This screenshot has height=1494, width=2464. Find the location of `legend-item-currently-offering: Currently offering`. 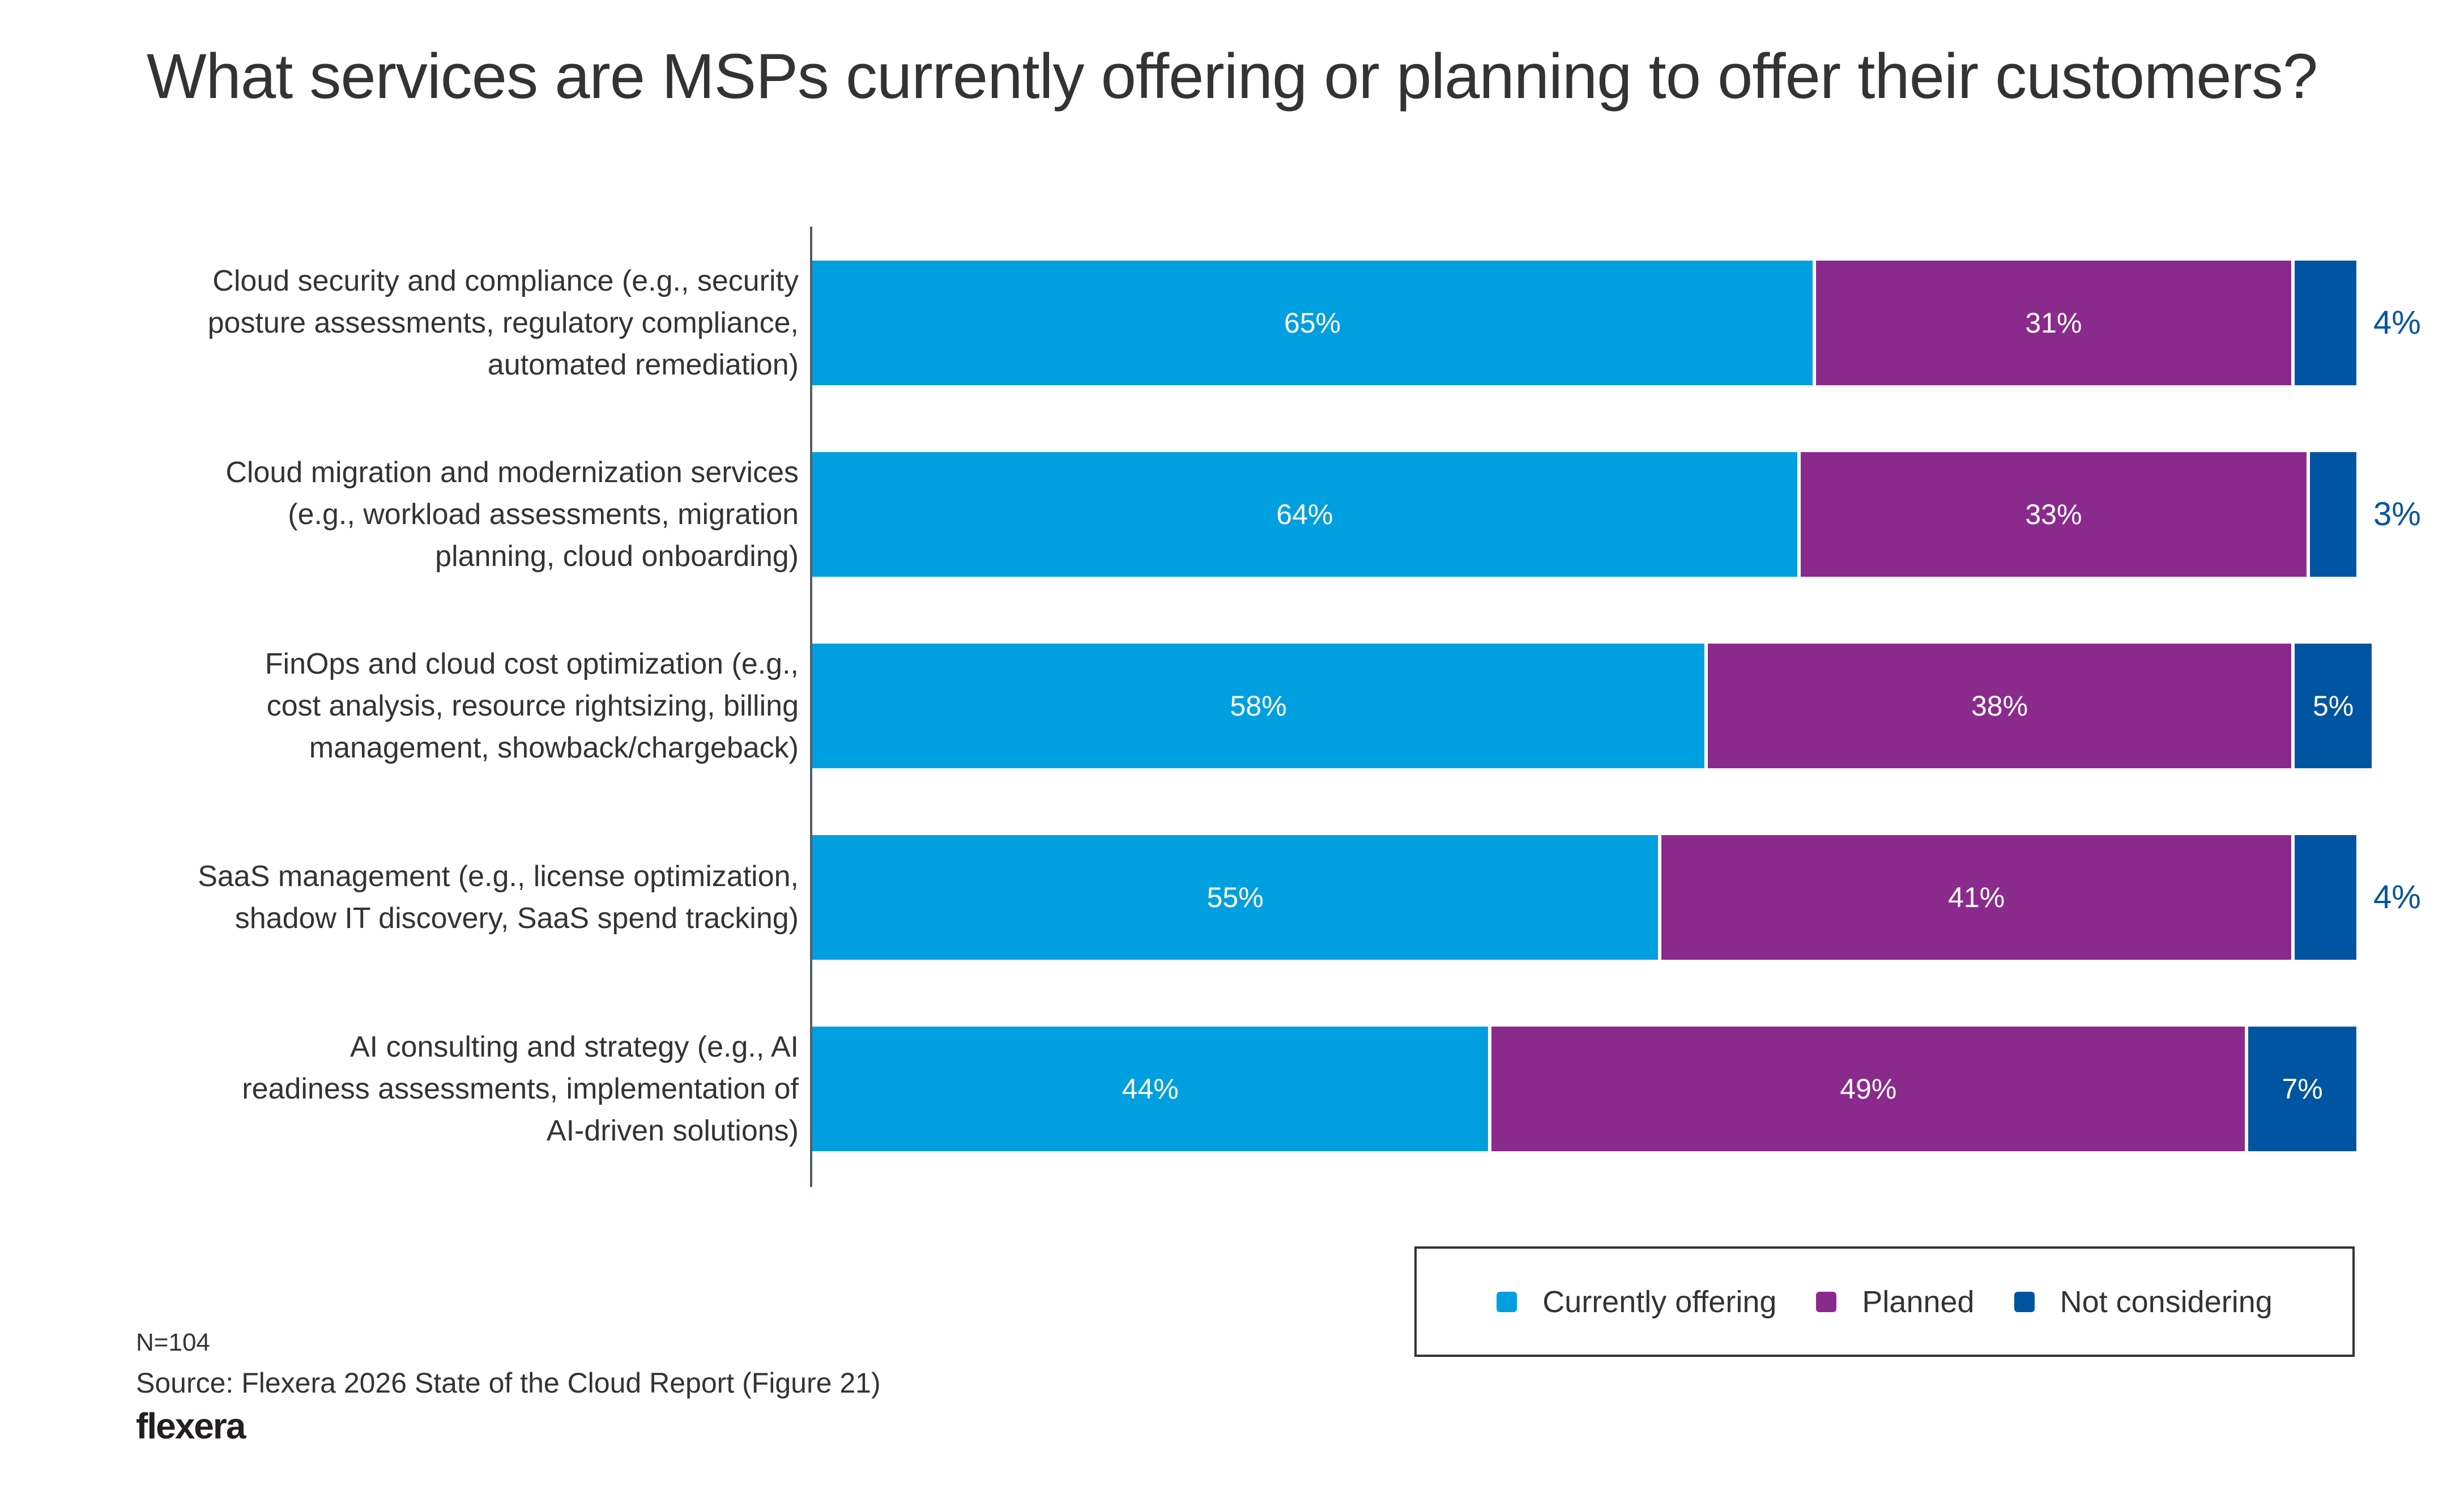

legend-item-currently-offering: Currently offering is located at coordinates (1636, 1302).